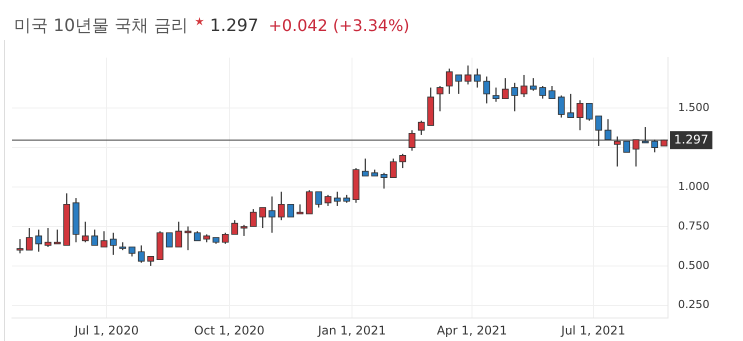 This screenshot has height=341, width=743. Describe the element at coordinates (694, 107) in the screenshot. I see `y-tick-label: 1.500` at that location.